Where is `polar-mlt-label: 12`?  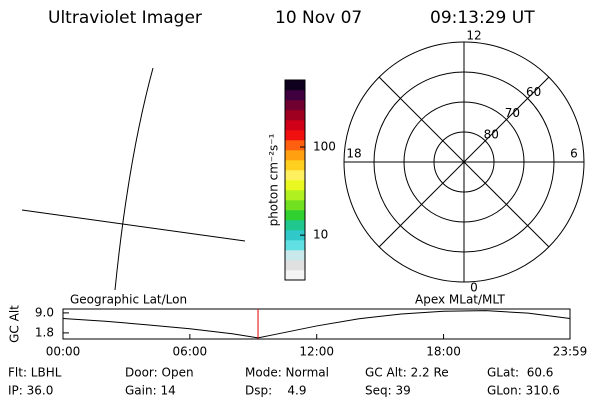
polar-mlt-label: 12 is located at coordinates (473, 36).